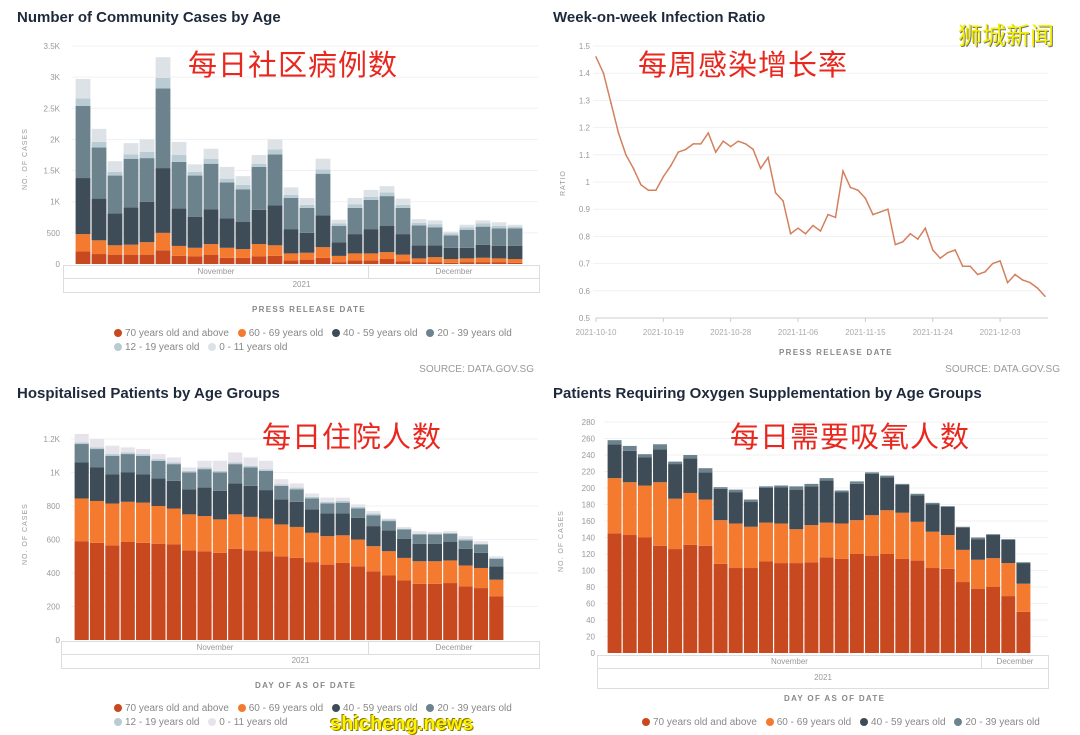 This screenshot has height=735, width=1080. What do you see at coordinates (52, 108) in the screenshot?
I see `y-tick-label-community: 2.5K` at bounding box center [52, 108].